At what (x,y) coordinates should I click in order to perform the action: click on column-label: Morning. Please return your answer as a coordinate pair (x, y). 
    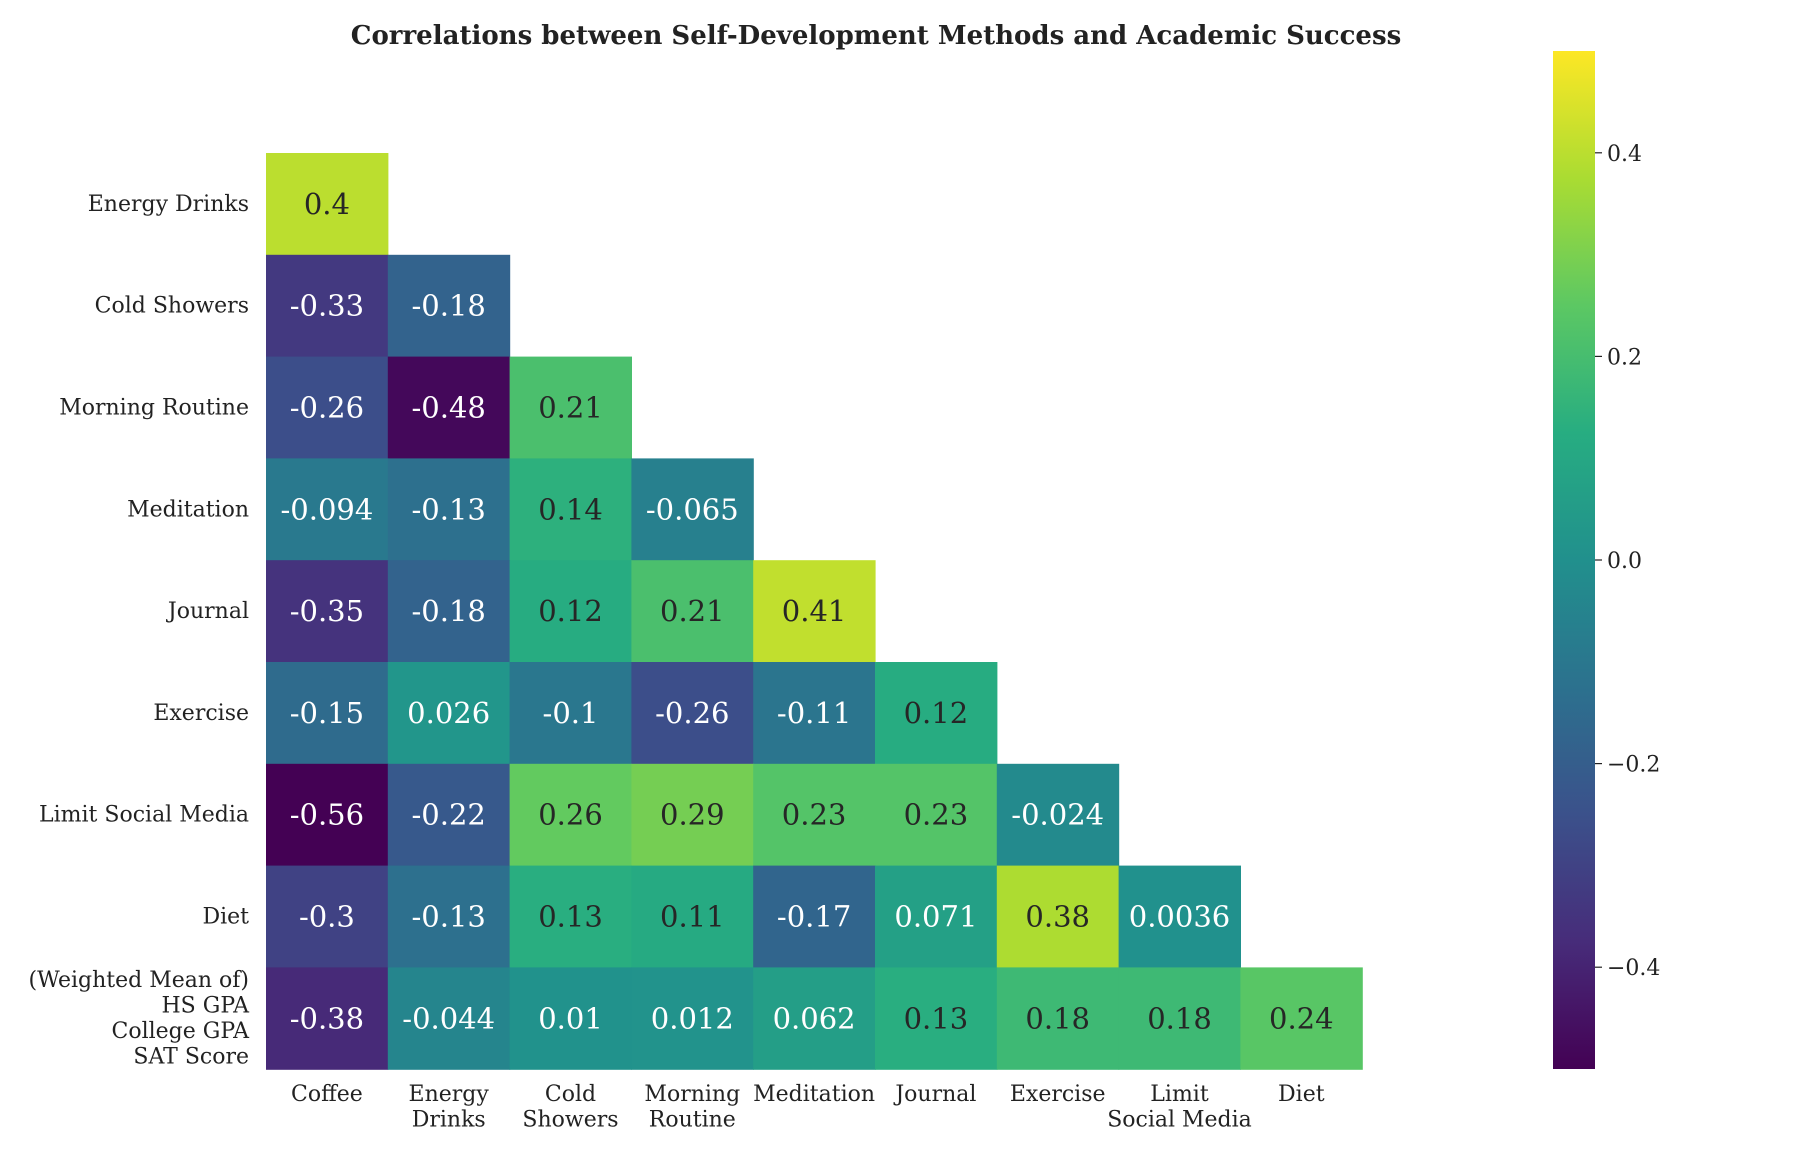
    Looking at the image, I should click on (692, 1094).